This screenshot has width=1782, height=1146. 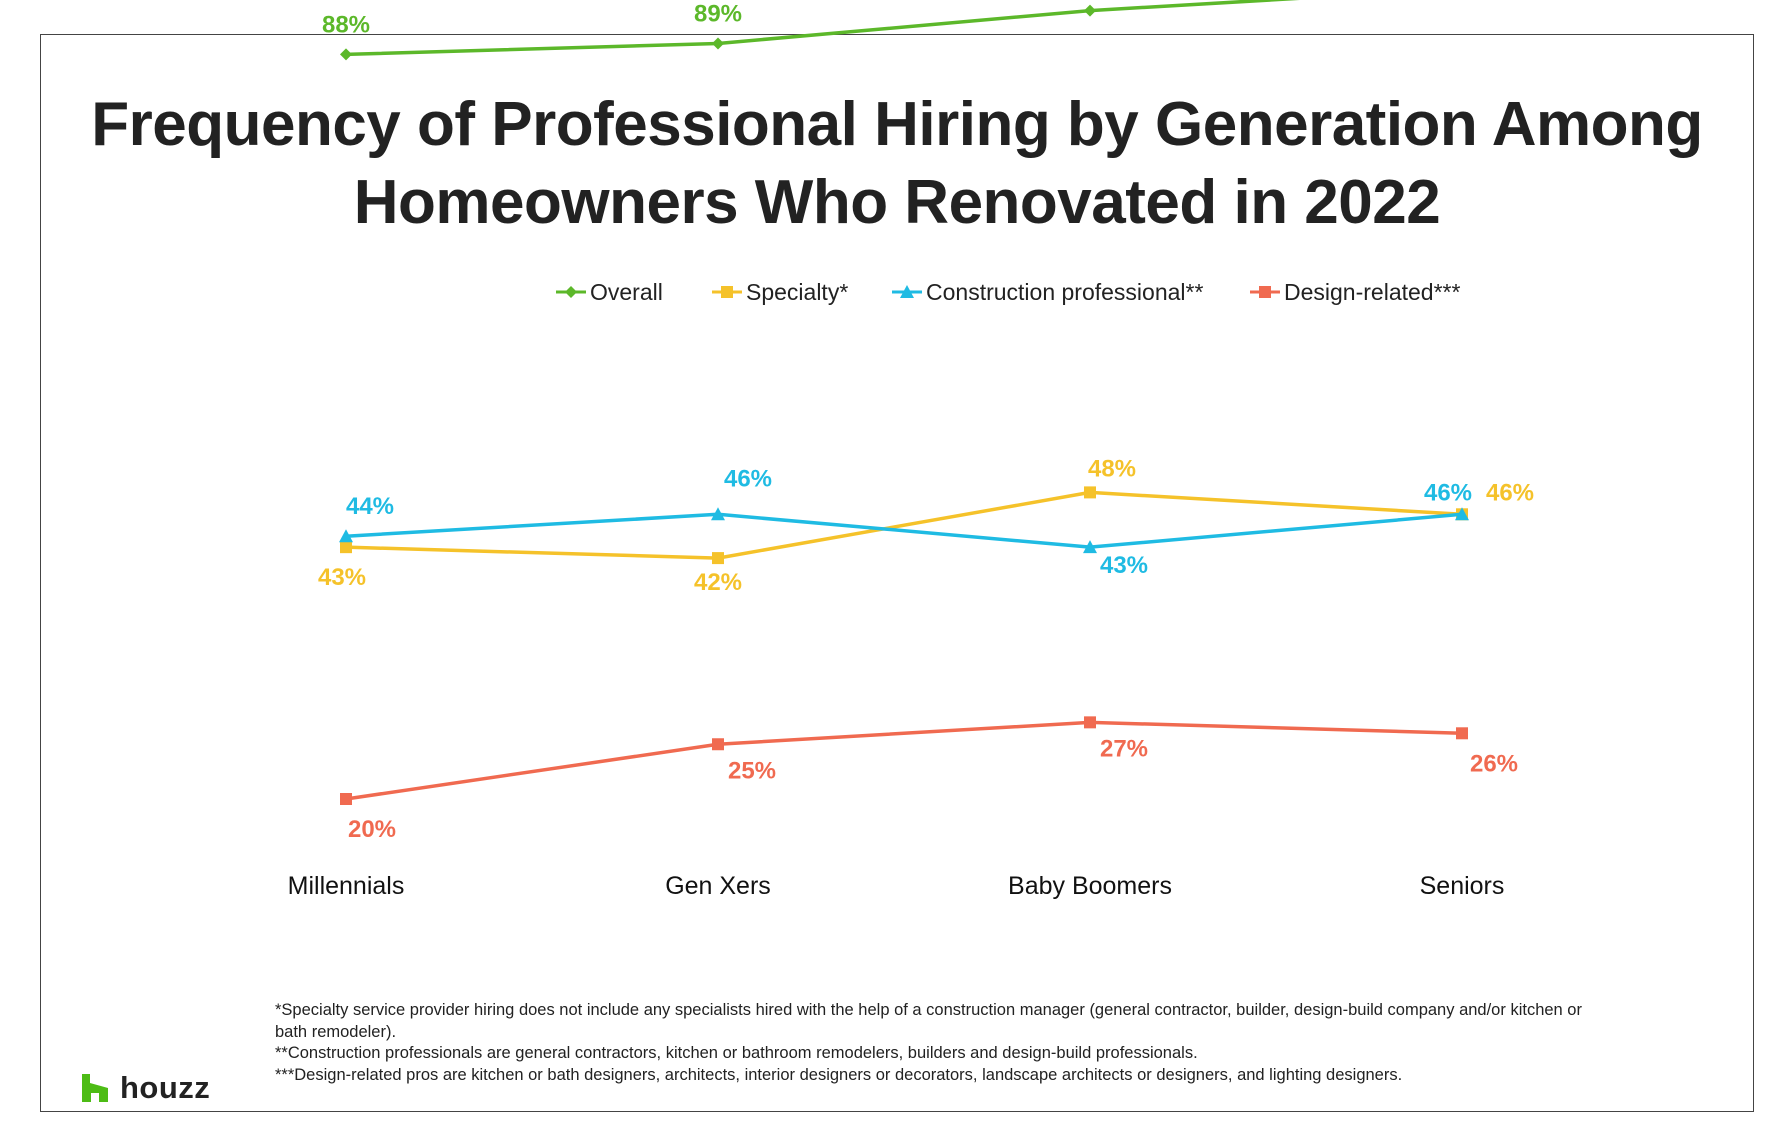 I want to click on x-tick-label-gen-xers: Gen Xers, so click(x=718, y=886).